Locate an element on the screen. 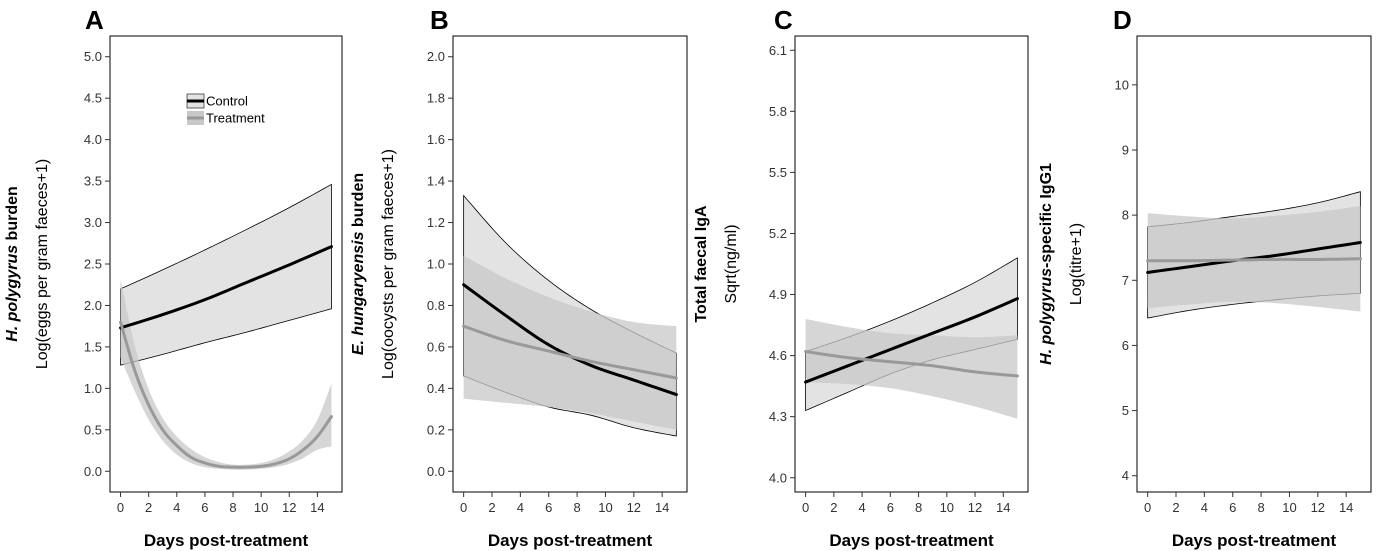 The image size is (1378, 551). y-tick-label: 2.5 is located at coordinates (93, 264).